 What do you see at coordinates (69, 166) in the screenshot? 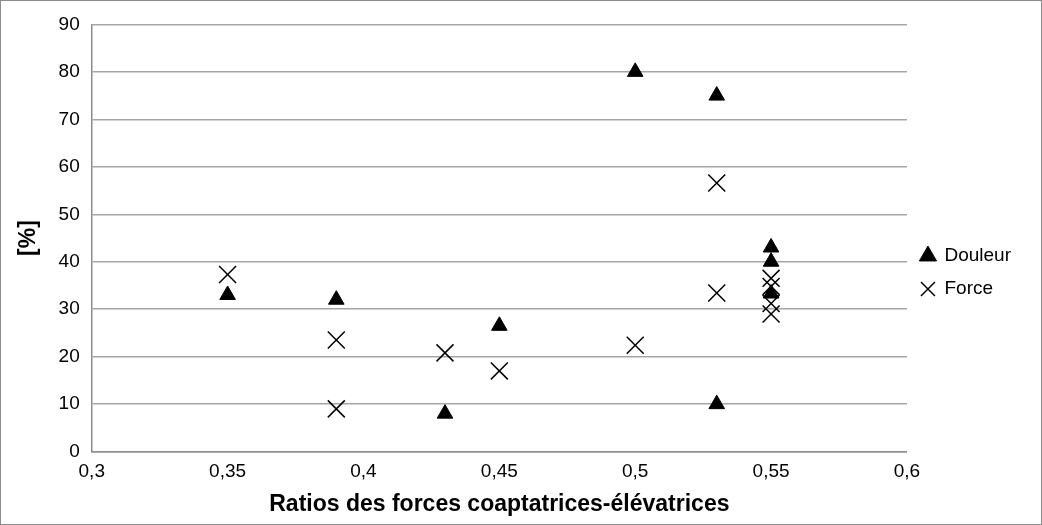
I see `y-tick-label: 60` at bounding box center [69, 166].